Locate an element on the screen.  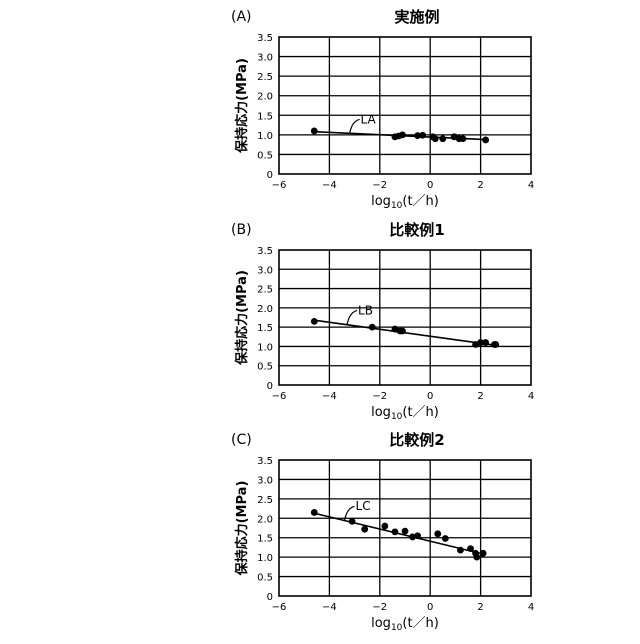
panel-label: (A) is located at coordinates (241, 17).